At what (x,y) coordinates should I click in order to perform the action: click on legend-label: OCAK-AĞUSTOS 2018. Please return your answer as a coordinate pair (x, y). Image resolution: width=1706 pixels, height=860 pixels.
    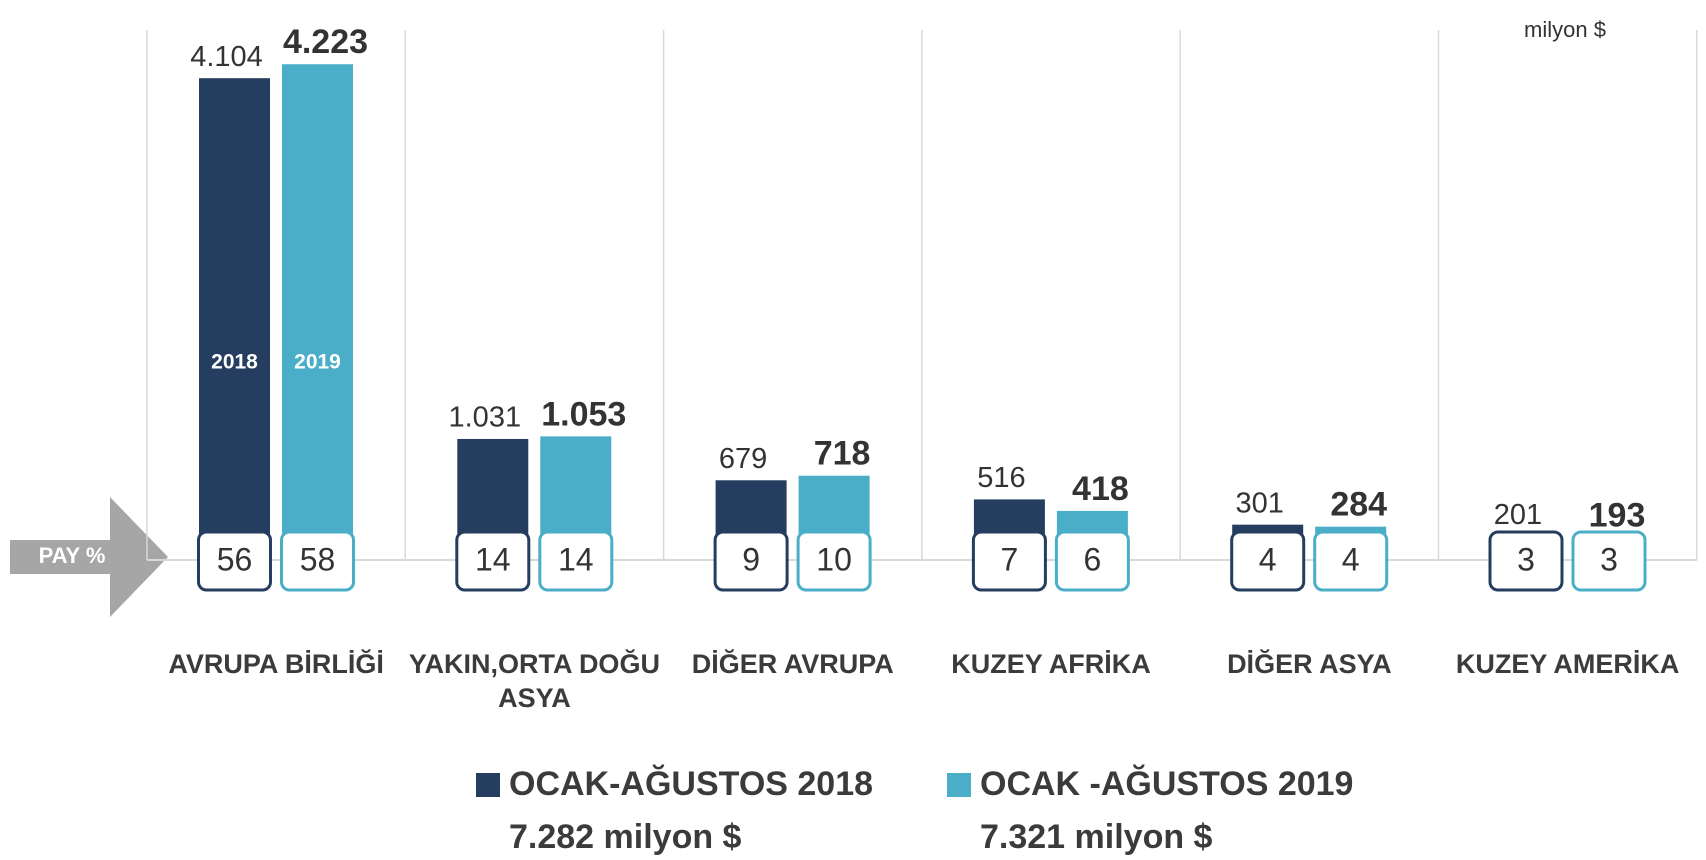
    Looking at the image, I should click on (691, 784).